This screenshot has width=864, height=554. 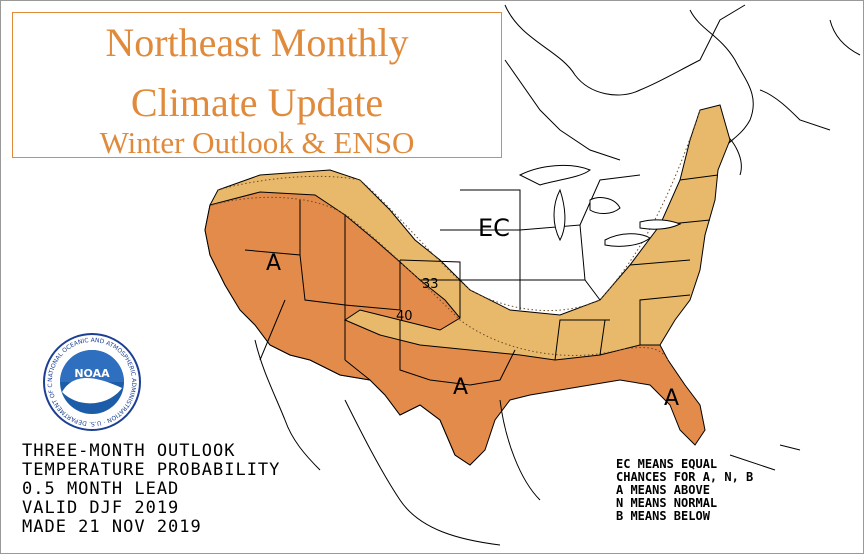 I want to click on title-line-2: Climate Update, so click(x=257, y=102).